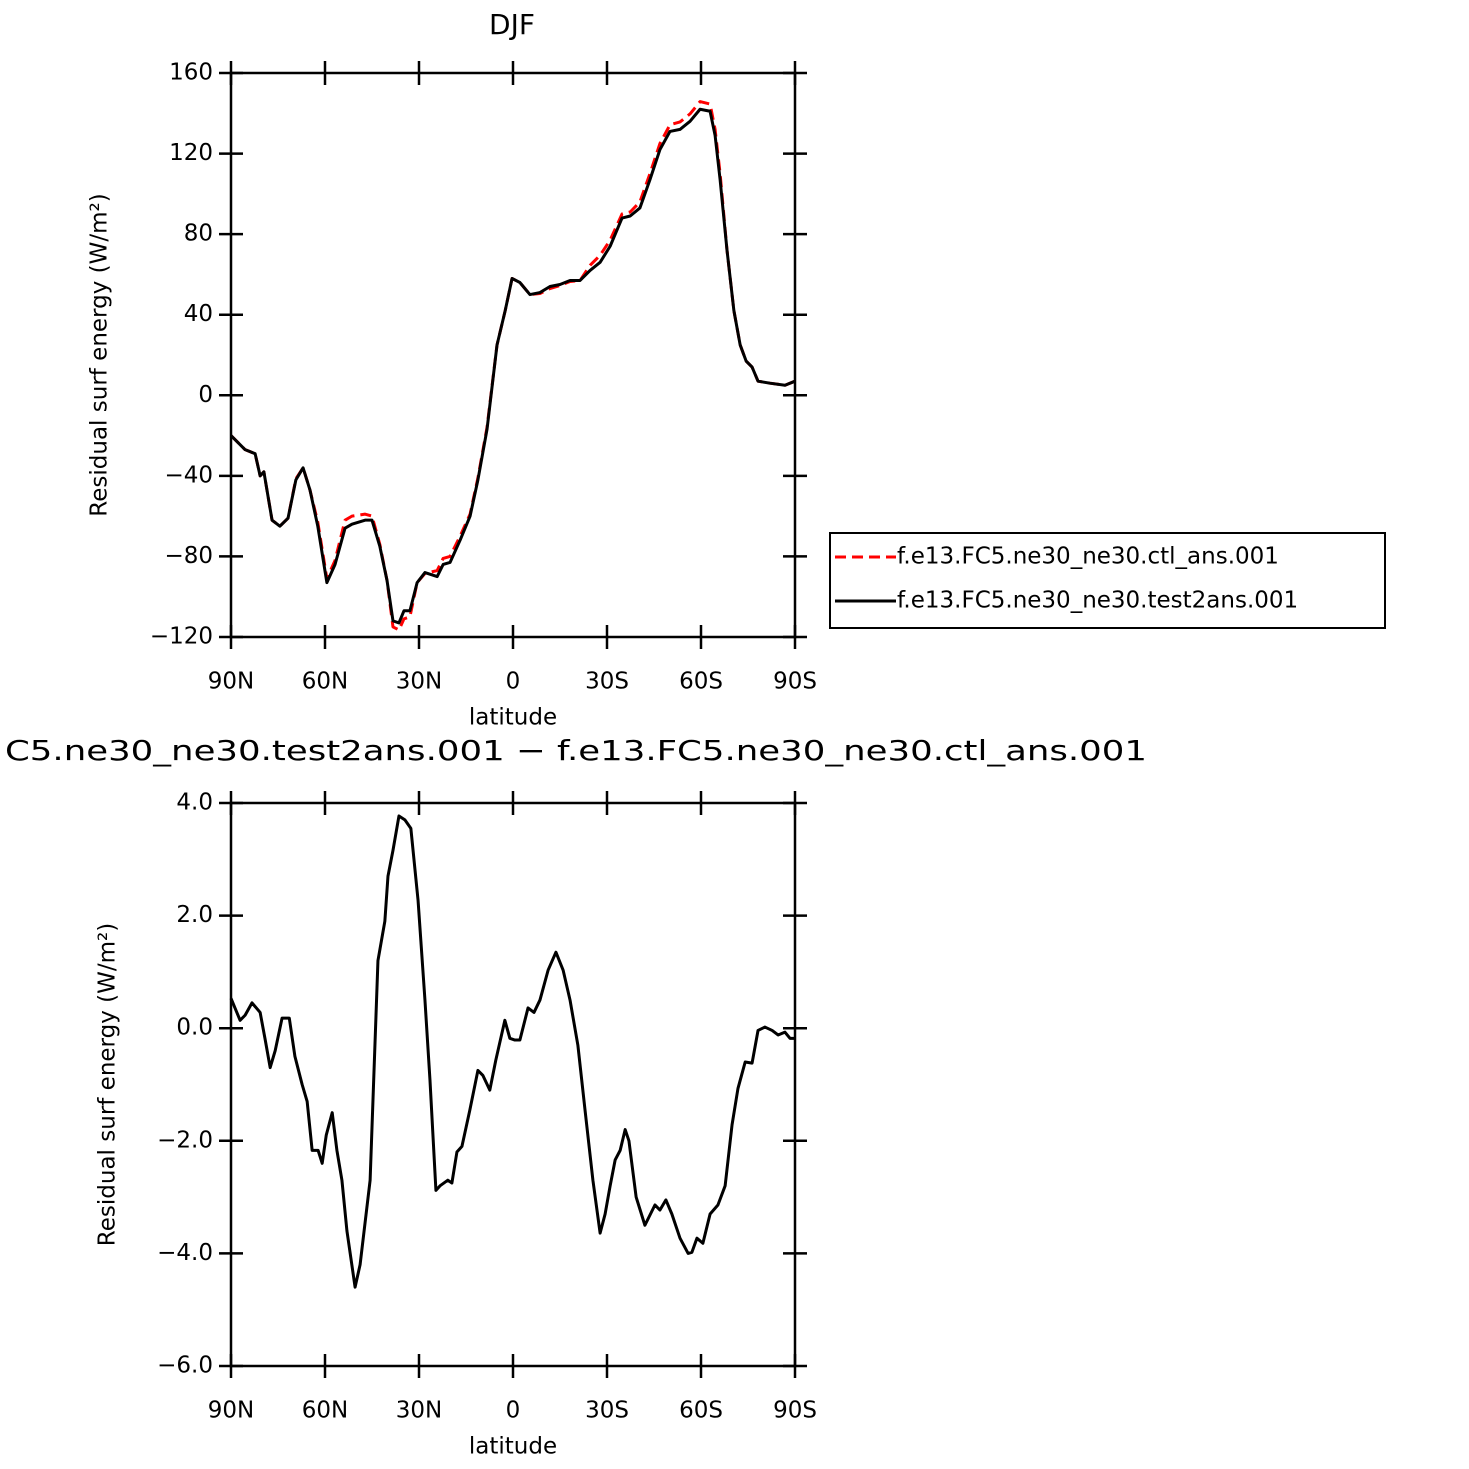  Describe the element at coordinates (205, 395) in the screenshot. I see `y-tick-label: 0` at that location.